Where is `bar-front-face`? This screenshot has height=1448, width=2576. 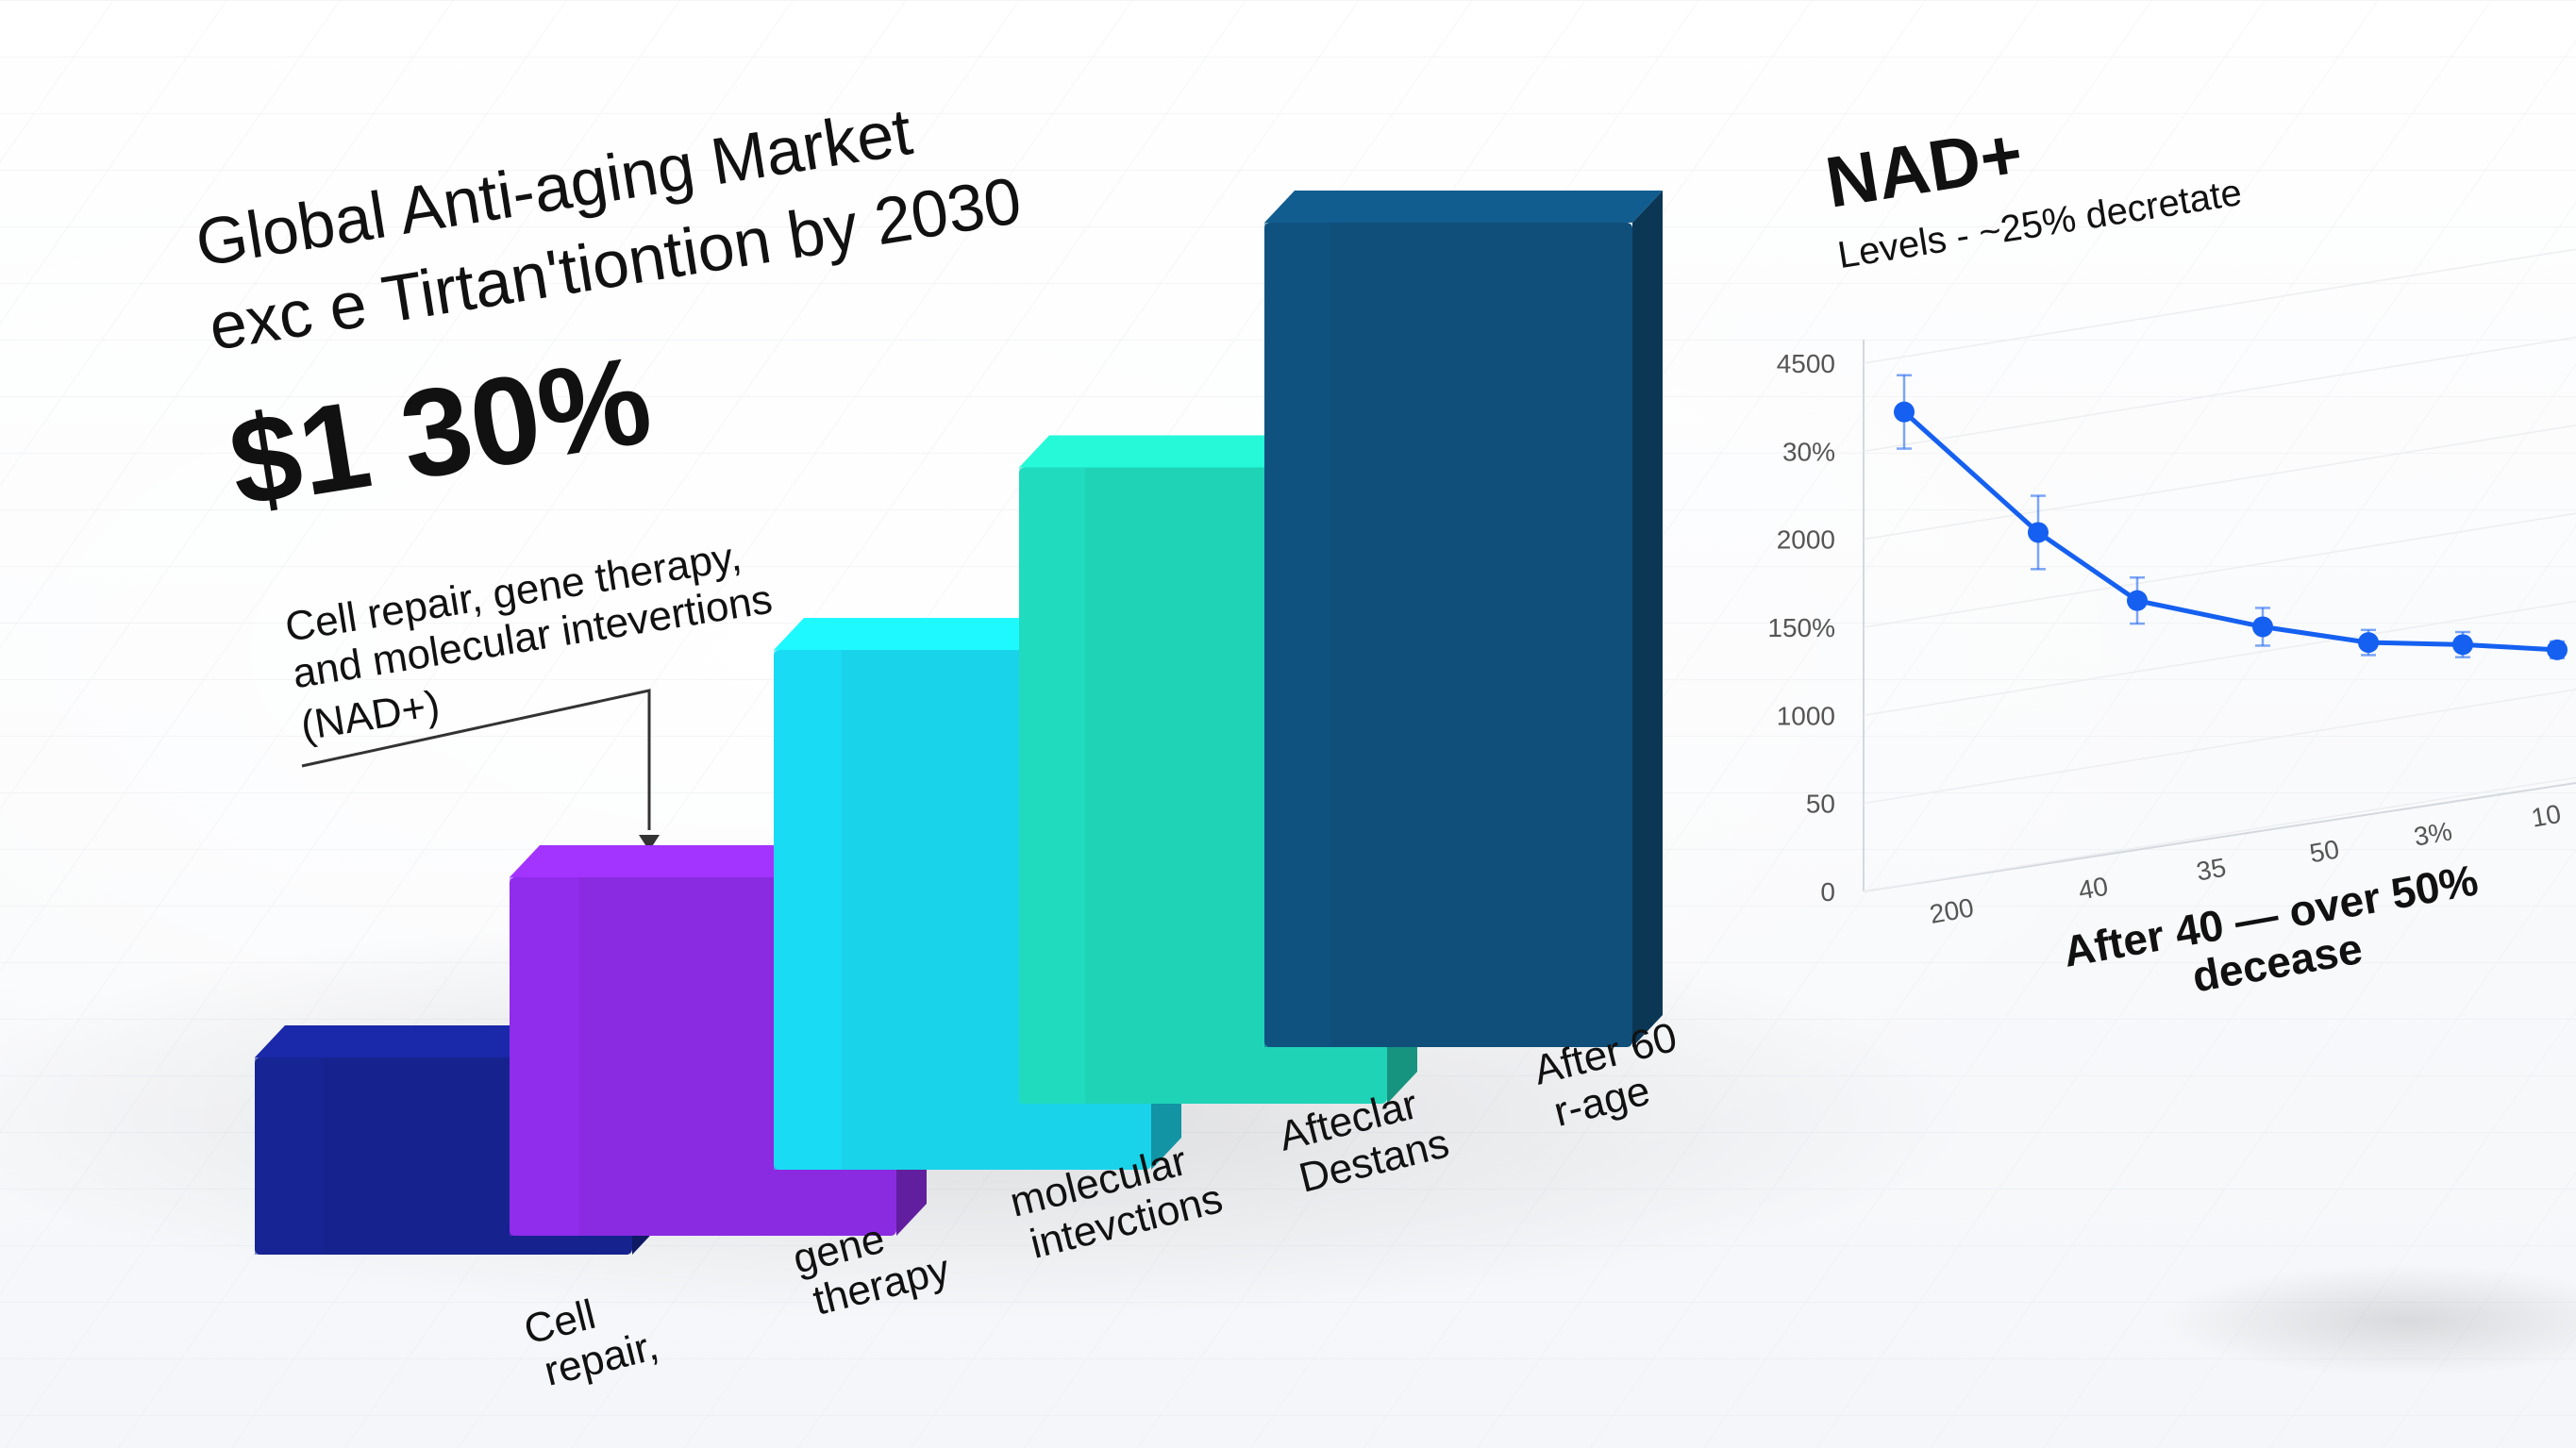 bar-front-face is located at coordinates (1448, 635).